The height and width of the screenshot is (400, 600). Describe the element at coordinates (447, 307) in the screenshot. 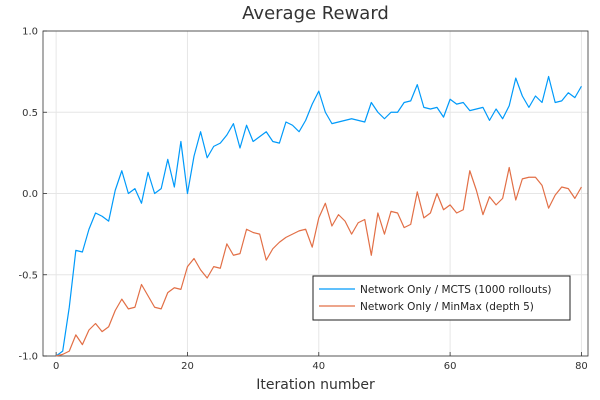

I see `legend-label-minmax: Network Only / MinMax (depth 5)` at that location.